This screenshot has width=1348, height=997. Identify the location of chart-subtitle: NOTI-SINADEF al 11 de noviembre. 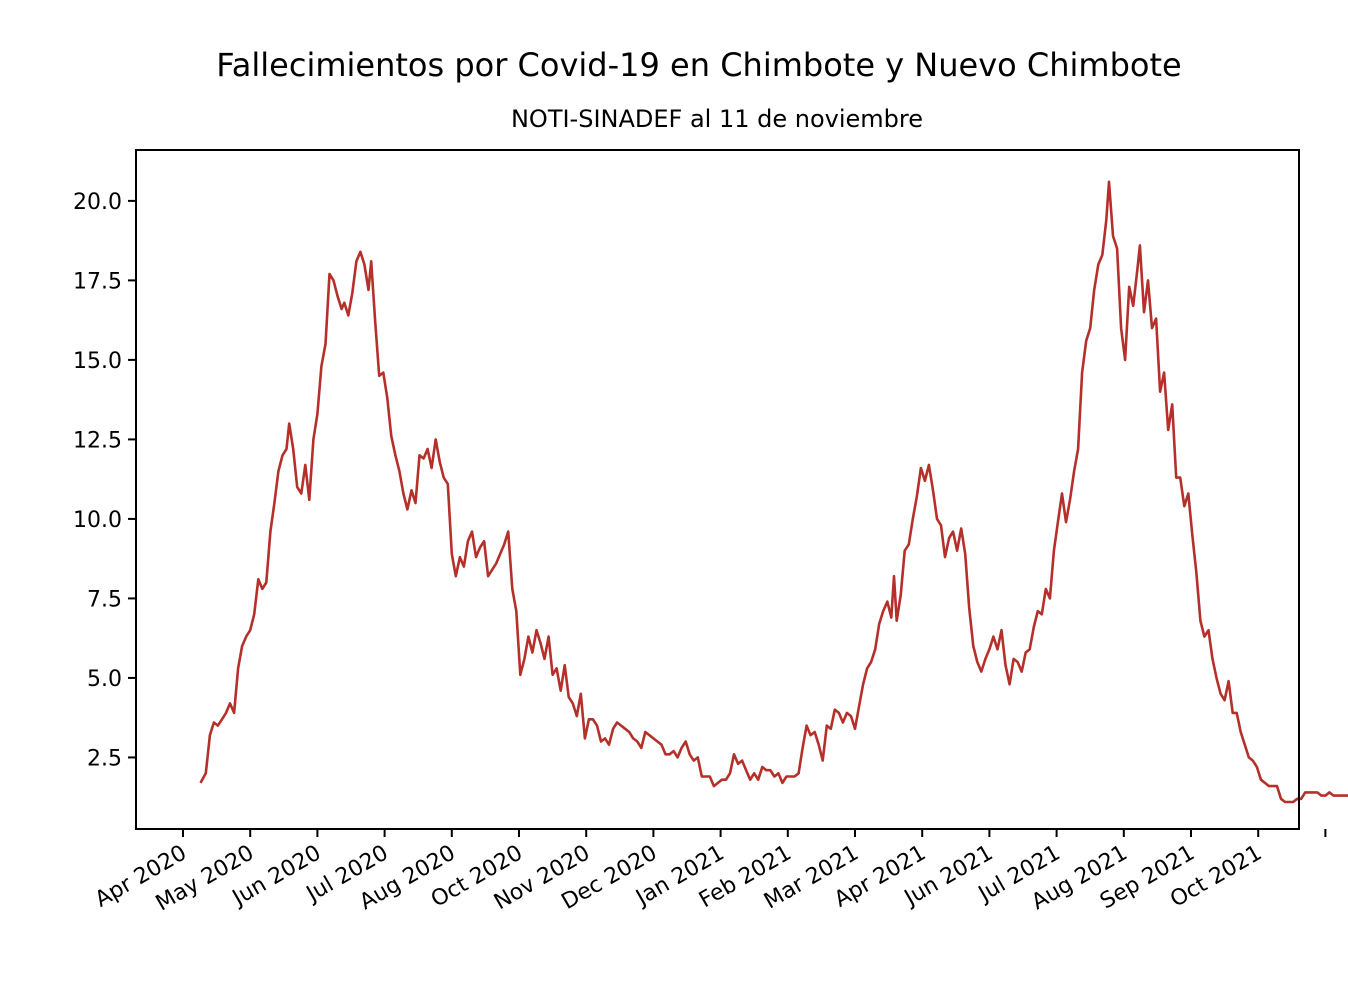
(717, 119).